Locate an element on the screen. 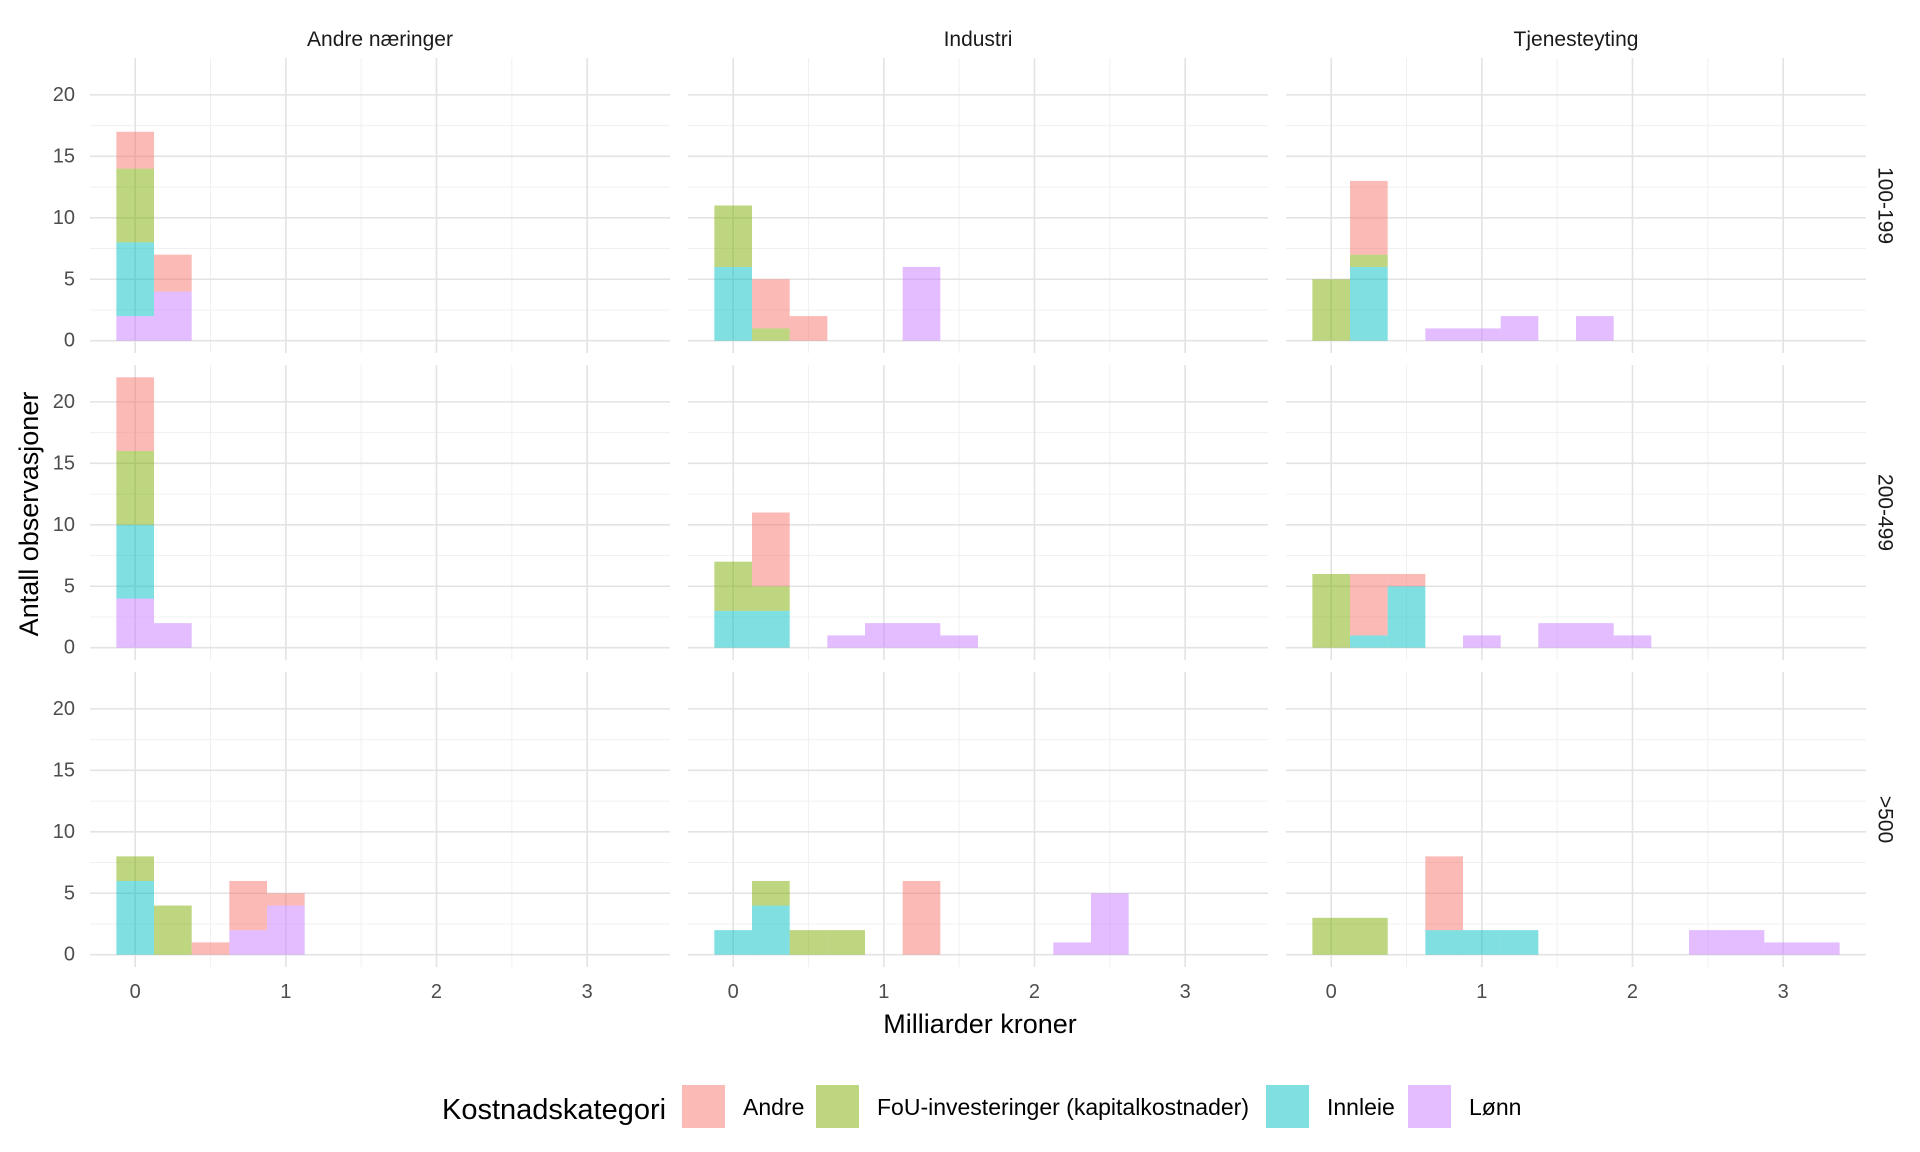 The height and width of the screenshot is (1152, 1920). legend-entry-lonn: Lønn is located at coordinates (1464, 1106).